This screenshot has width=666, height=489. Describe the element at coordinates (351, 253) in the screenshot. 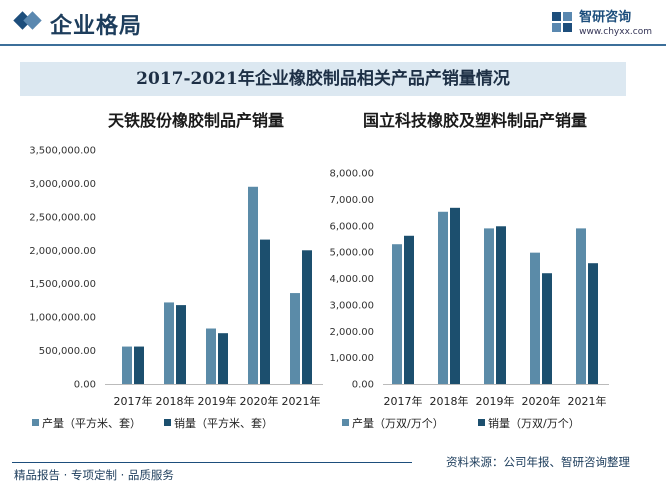

I see `chart2-ytick-label: 5,000.00` at that location.